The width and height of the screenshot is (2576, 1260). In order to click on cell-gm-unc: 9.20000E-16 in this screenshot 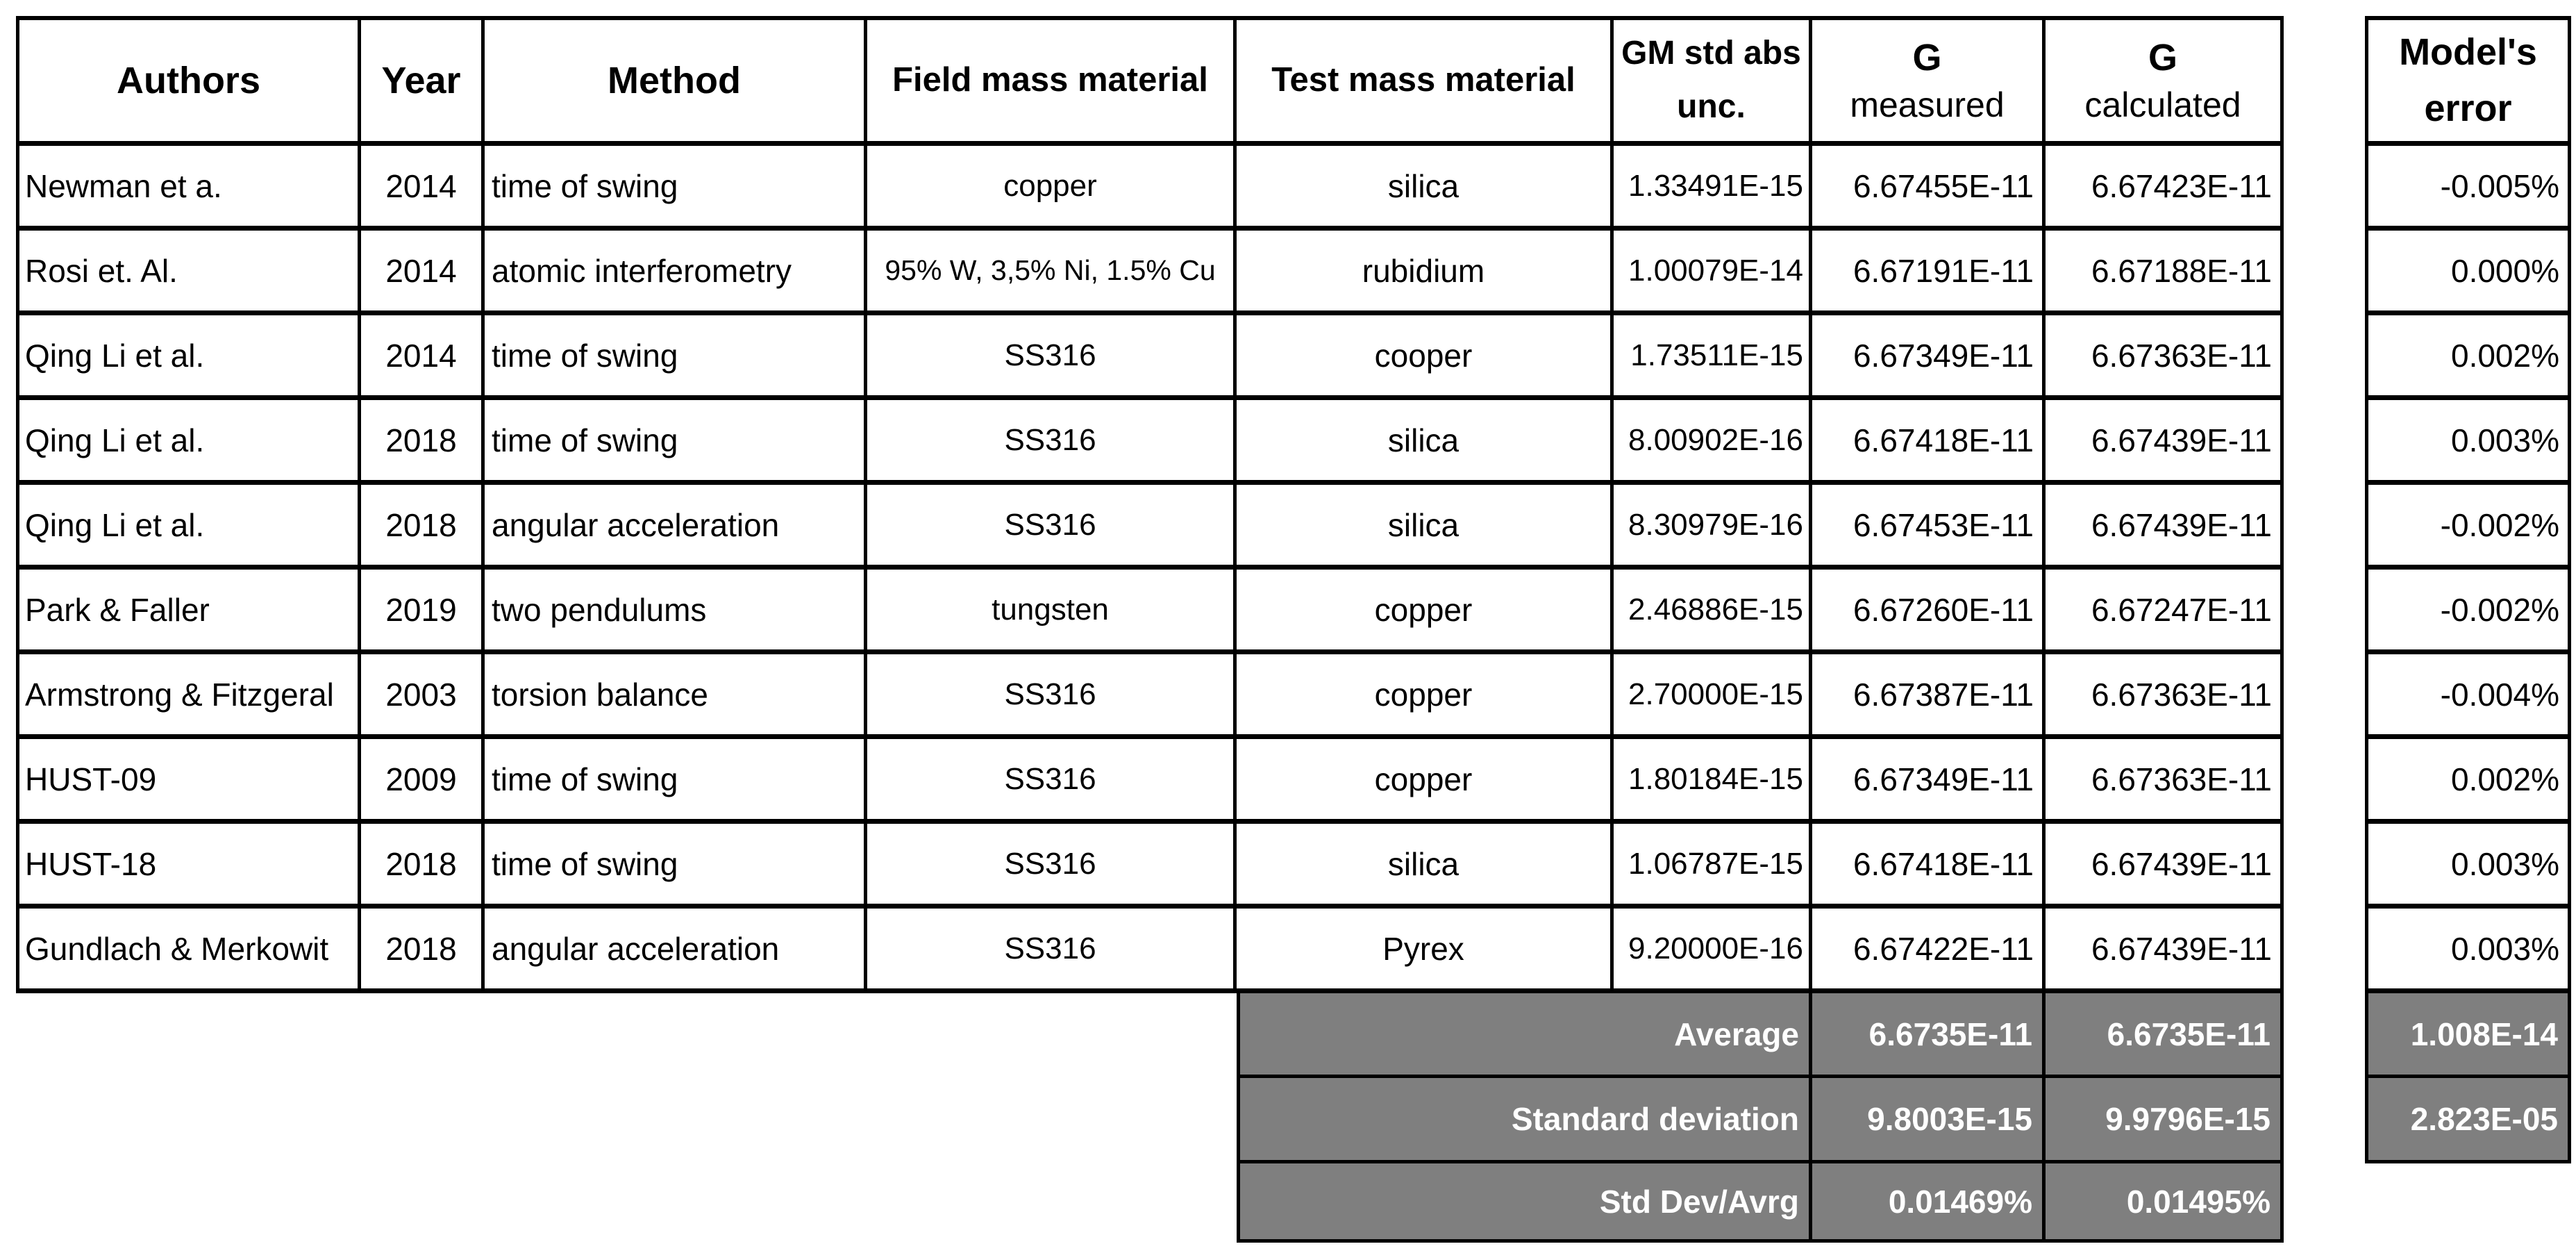, I will do `click(1713, 951)`.